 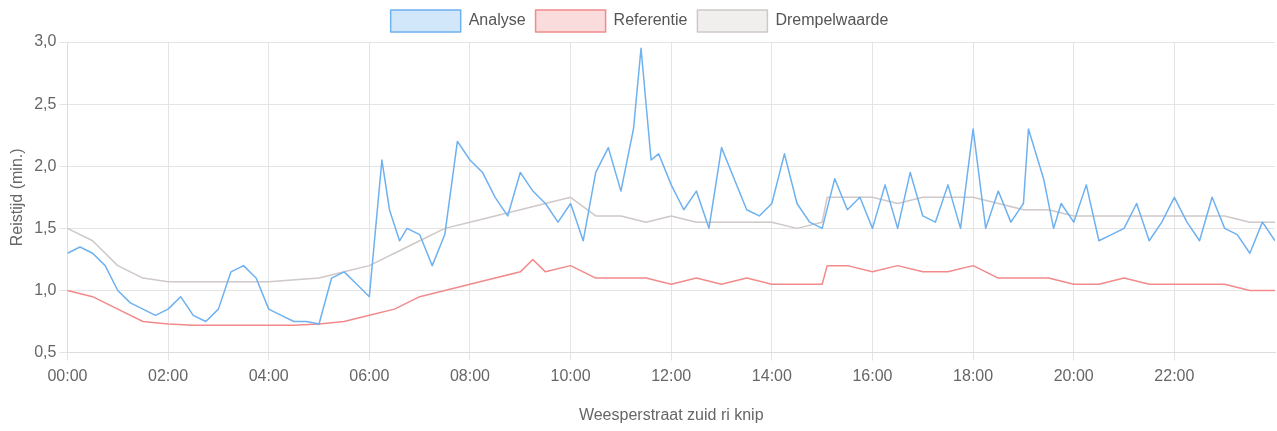 I want to click on x-tick-label: 10:00, so click(x=570, y=375).